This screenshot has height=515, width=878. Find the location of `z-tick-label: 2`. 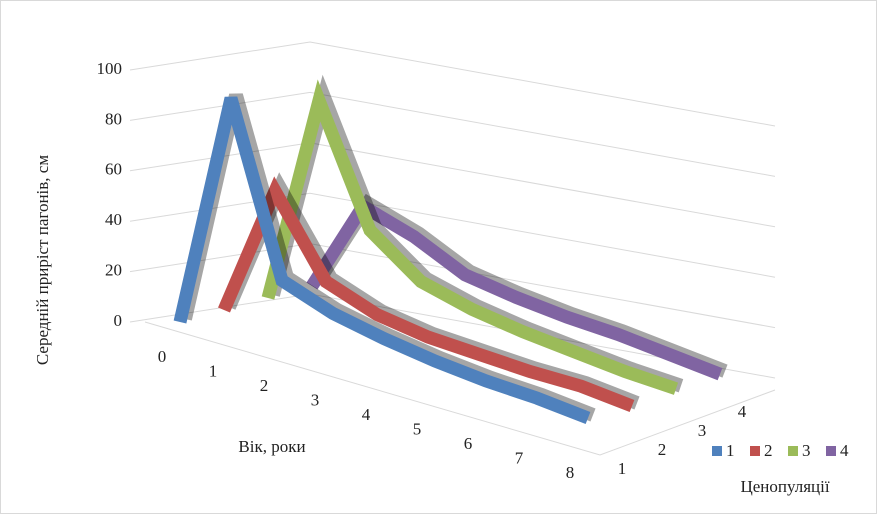

z-tick-label: 2 is located at coordinates (662, 449).